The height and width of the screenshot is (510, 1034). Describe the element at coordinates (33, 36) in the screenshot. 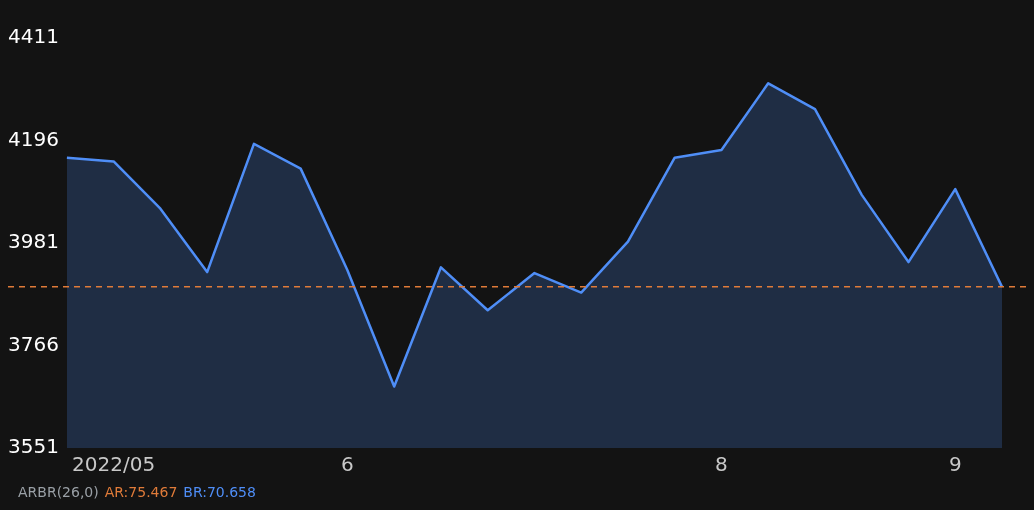

I see `y-tick-label: 4411` at that location.